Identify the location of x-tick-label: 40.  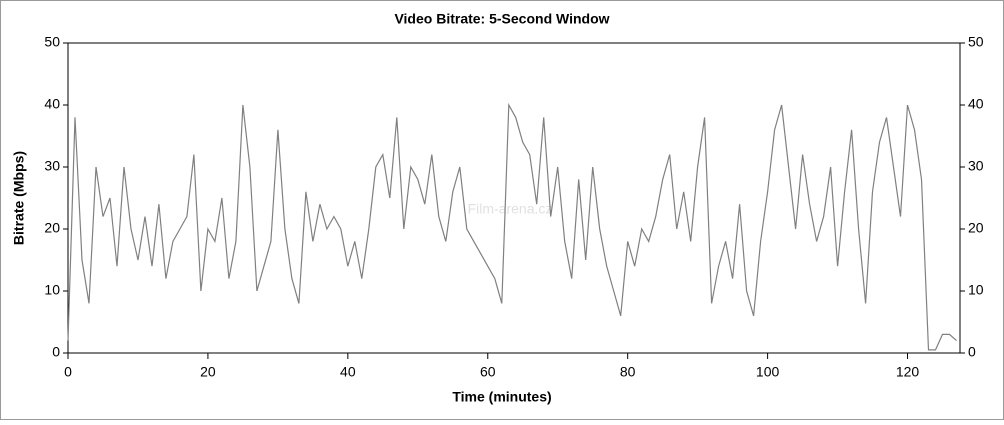
(348, 372).